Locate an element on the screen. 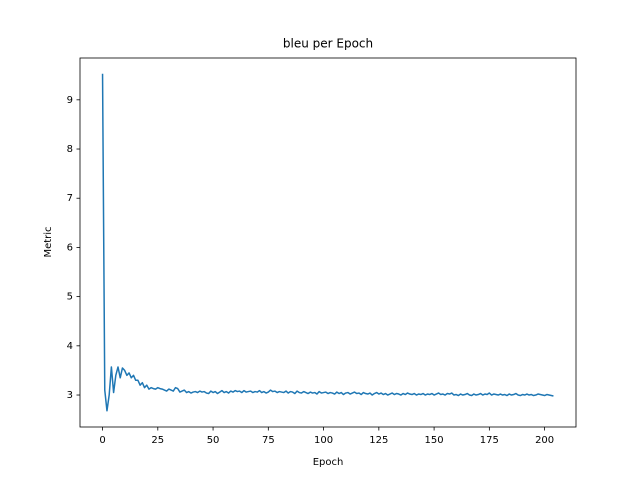  x-tick-label: 25 is located at coordinates (157, 440).